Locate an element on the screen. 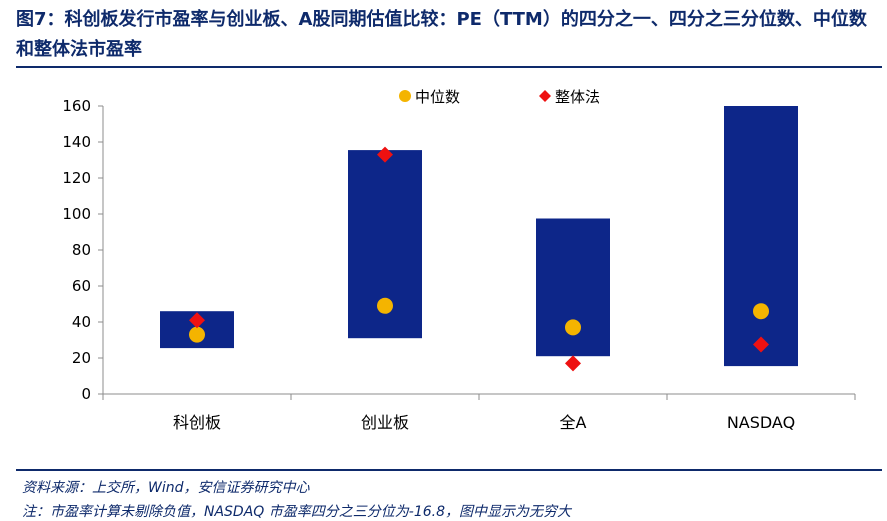 Image resolution: width=887 pixels, height=521 pixels. x-tick-label: NASDAQ is located at coordinates (761, 422).